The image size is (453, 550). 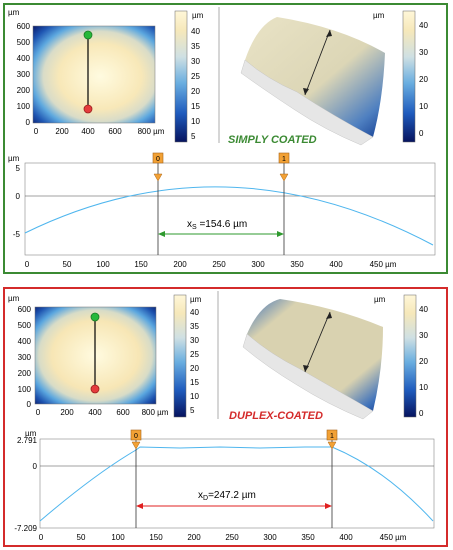 What do you see at coordinates (24, 26) in the screenshot?
I see `map-y-tick: 600` at bounding box center [24, 26].